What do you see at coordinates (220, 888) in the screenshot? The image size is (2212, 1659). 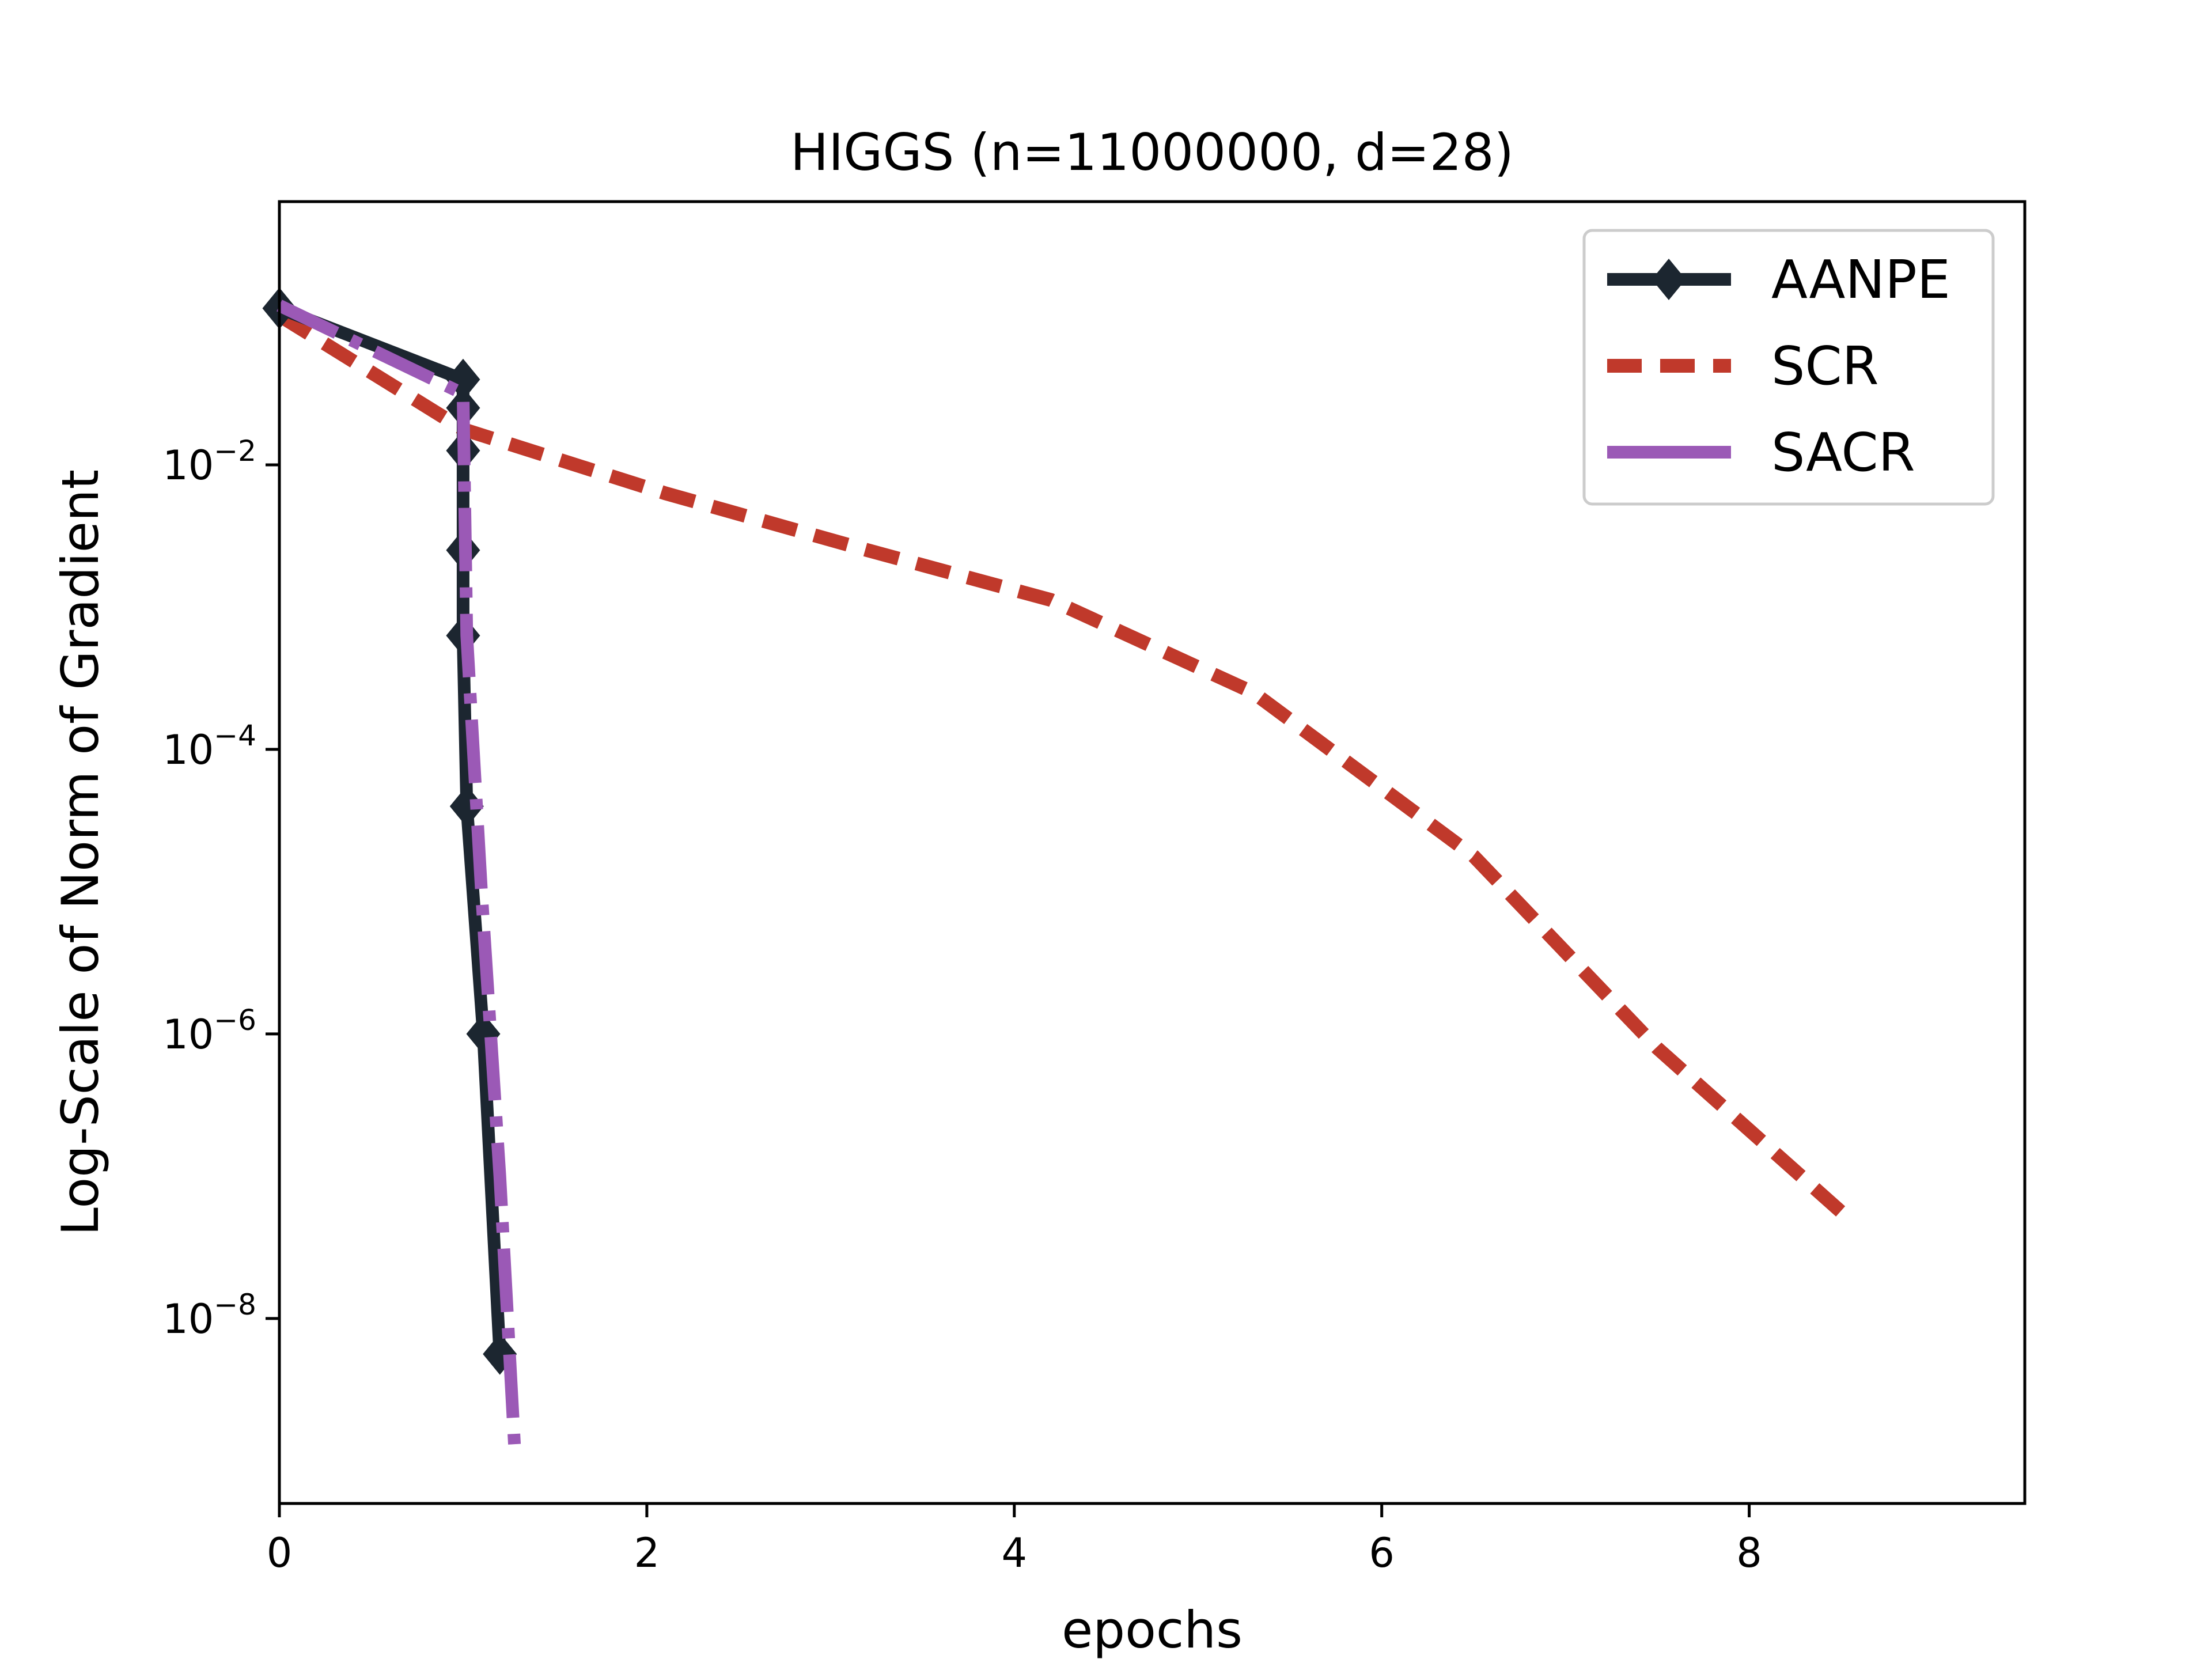 I see `y-axis: 10⁻² 10⁻⁴ 10⁻⁶ 10⁻⁸` at bounding box center [220, 888].